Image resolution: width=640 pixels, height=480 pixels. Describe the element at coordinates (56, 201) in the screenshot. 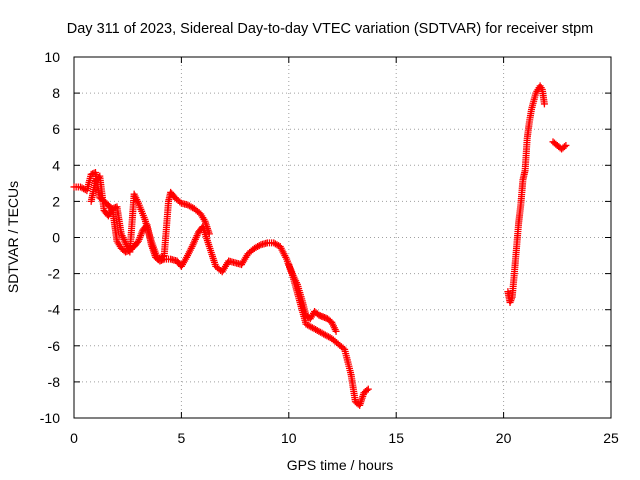

I see `y-tick-label: 2` at that location.